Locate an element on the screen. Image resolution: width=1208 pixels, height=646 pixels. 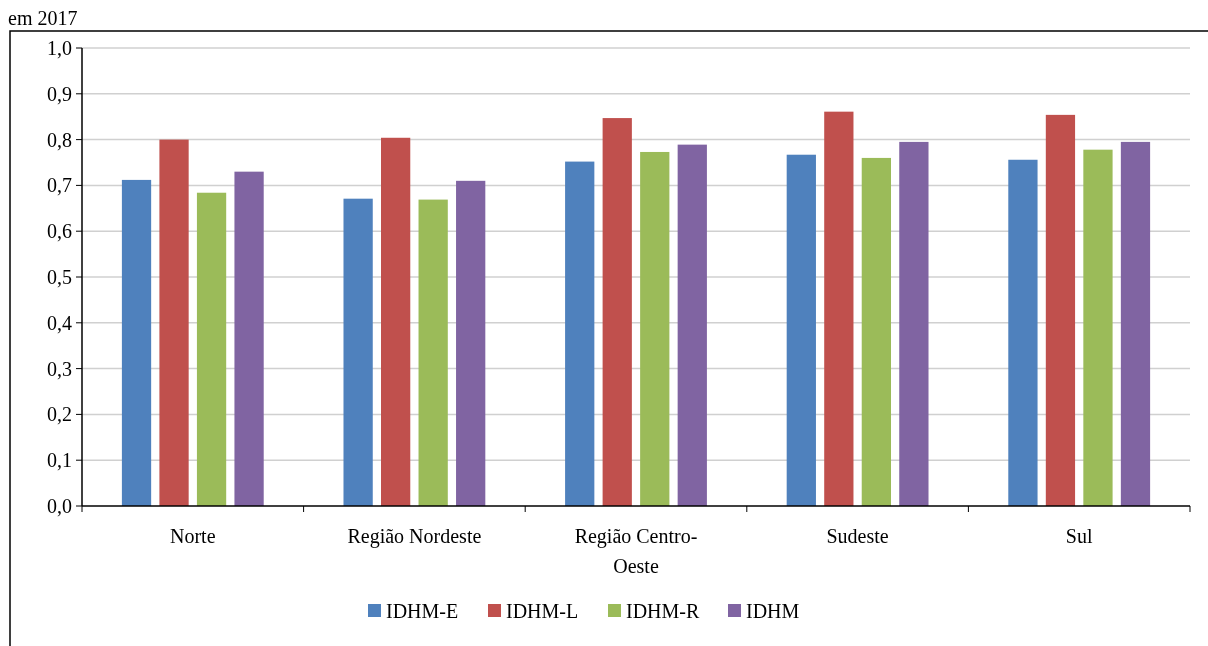
y-tick-label: 0,1 is located at coordinates (59, 460).